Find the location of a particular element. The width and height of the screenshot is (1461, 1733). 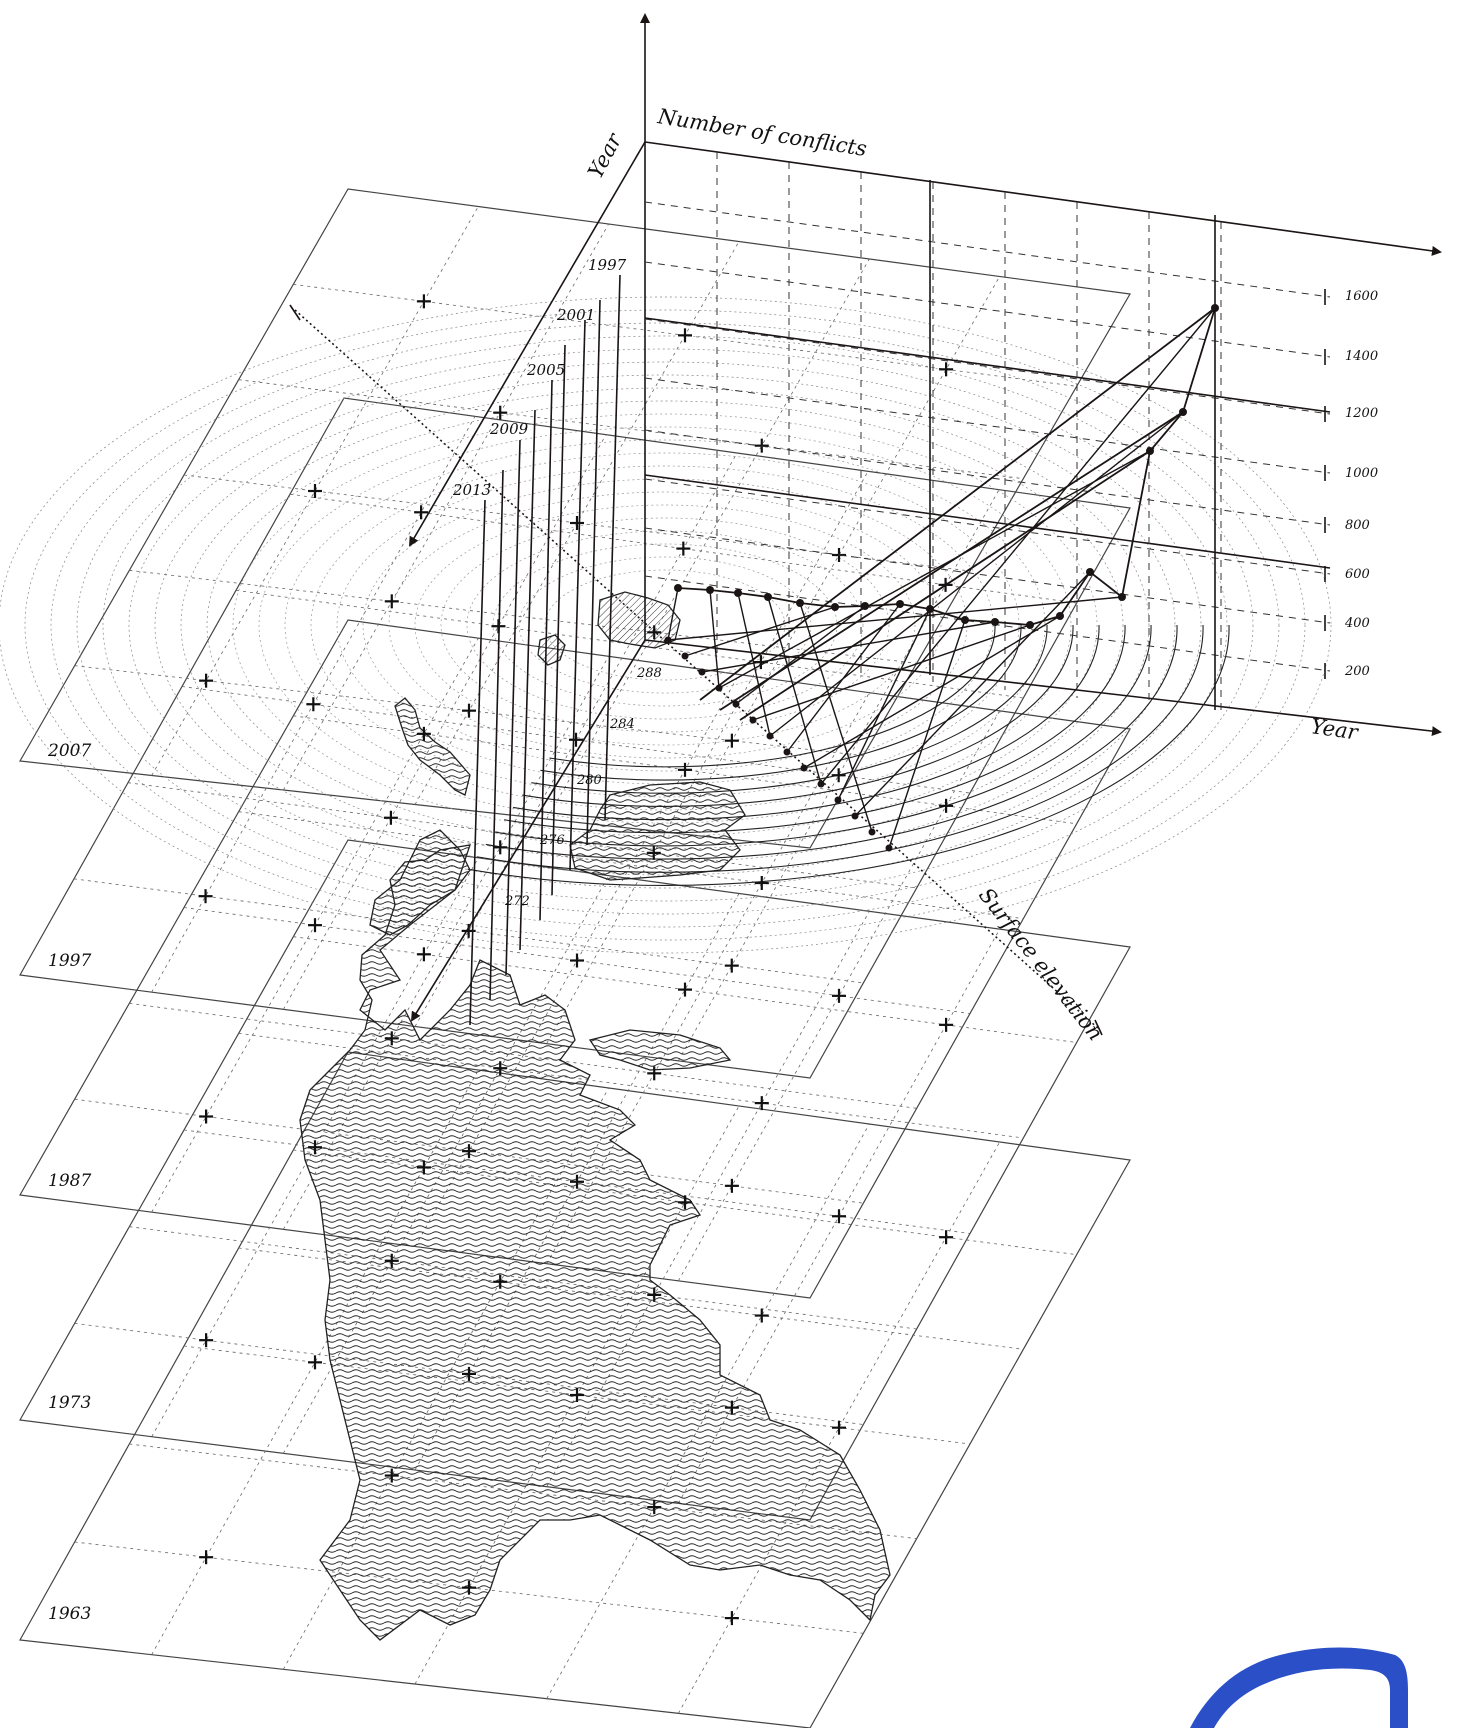

year-lower-axis is located at coordinates (528, 830).